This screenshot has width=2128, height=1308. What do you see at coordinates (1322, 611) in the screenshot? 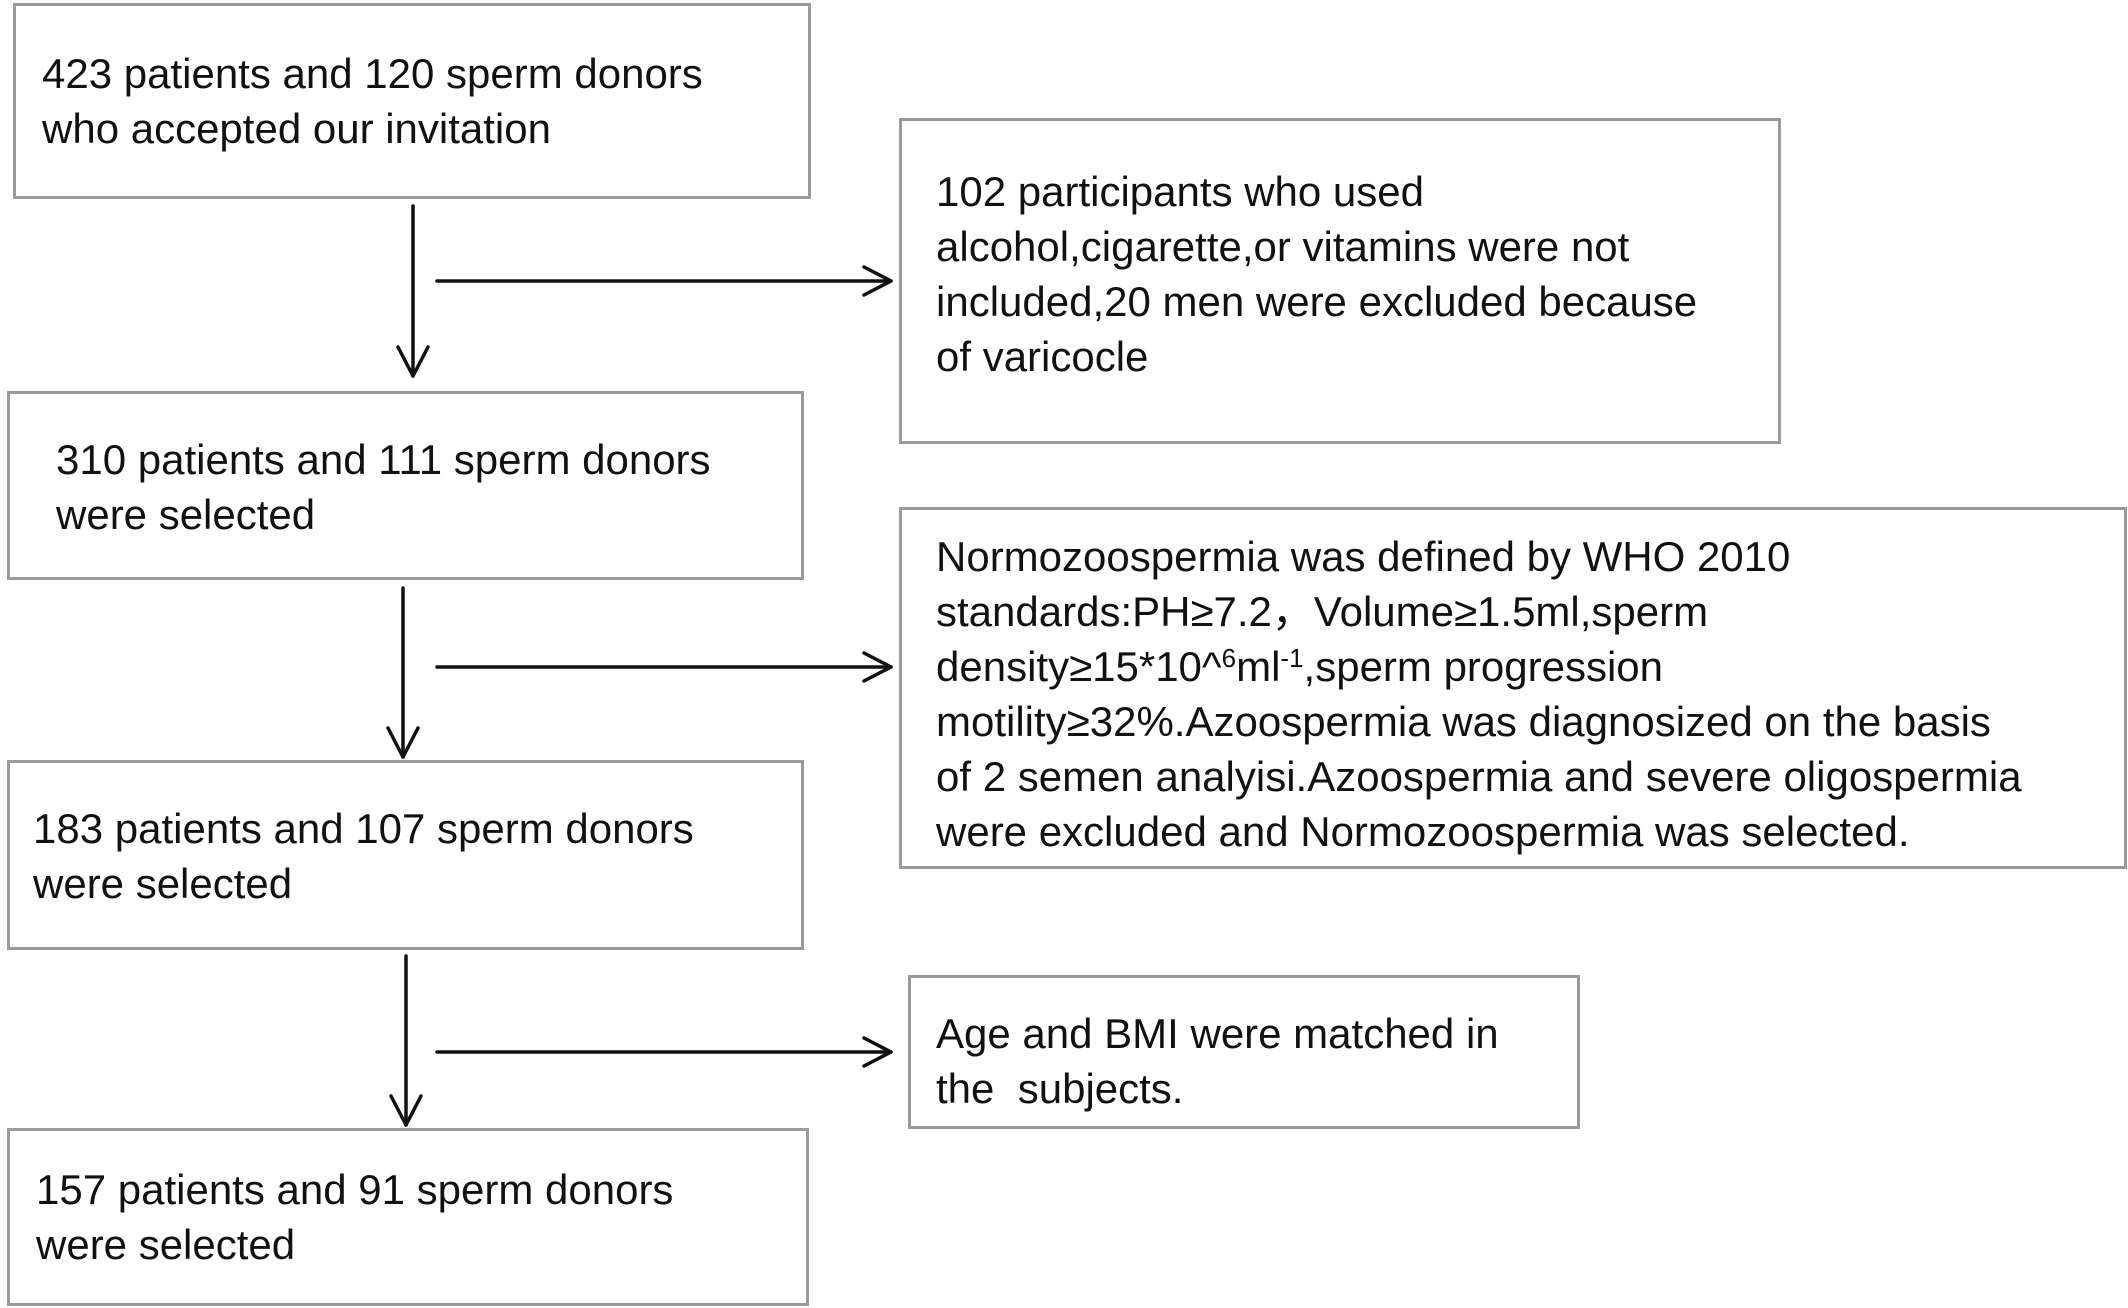
I see `exclusion2-line2: standards:PH≥7.2，Volume≥1.5ml,sperm` at bounding box center [1322, 611].